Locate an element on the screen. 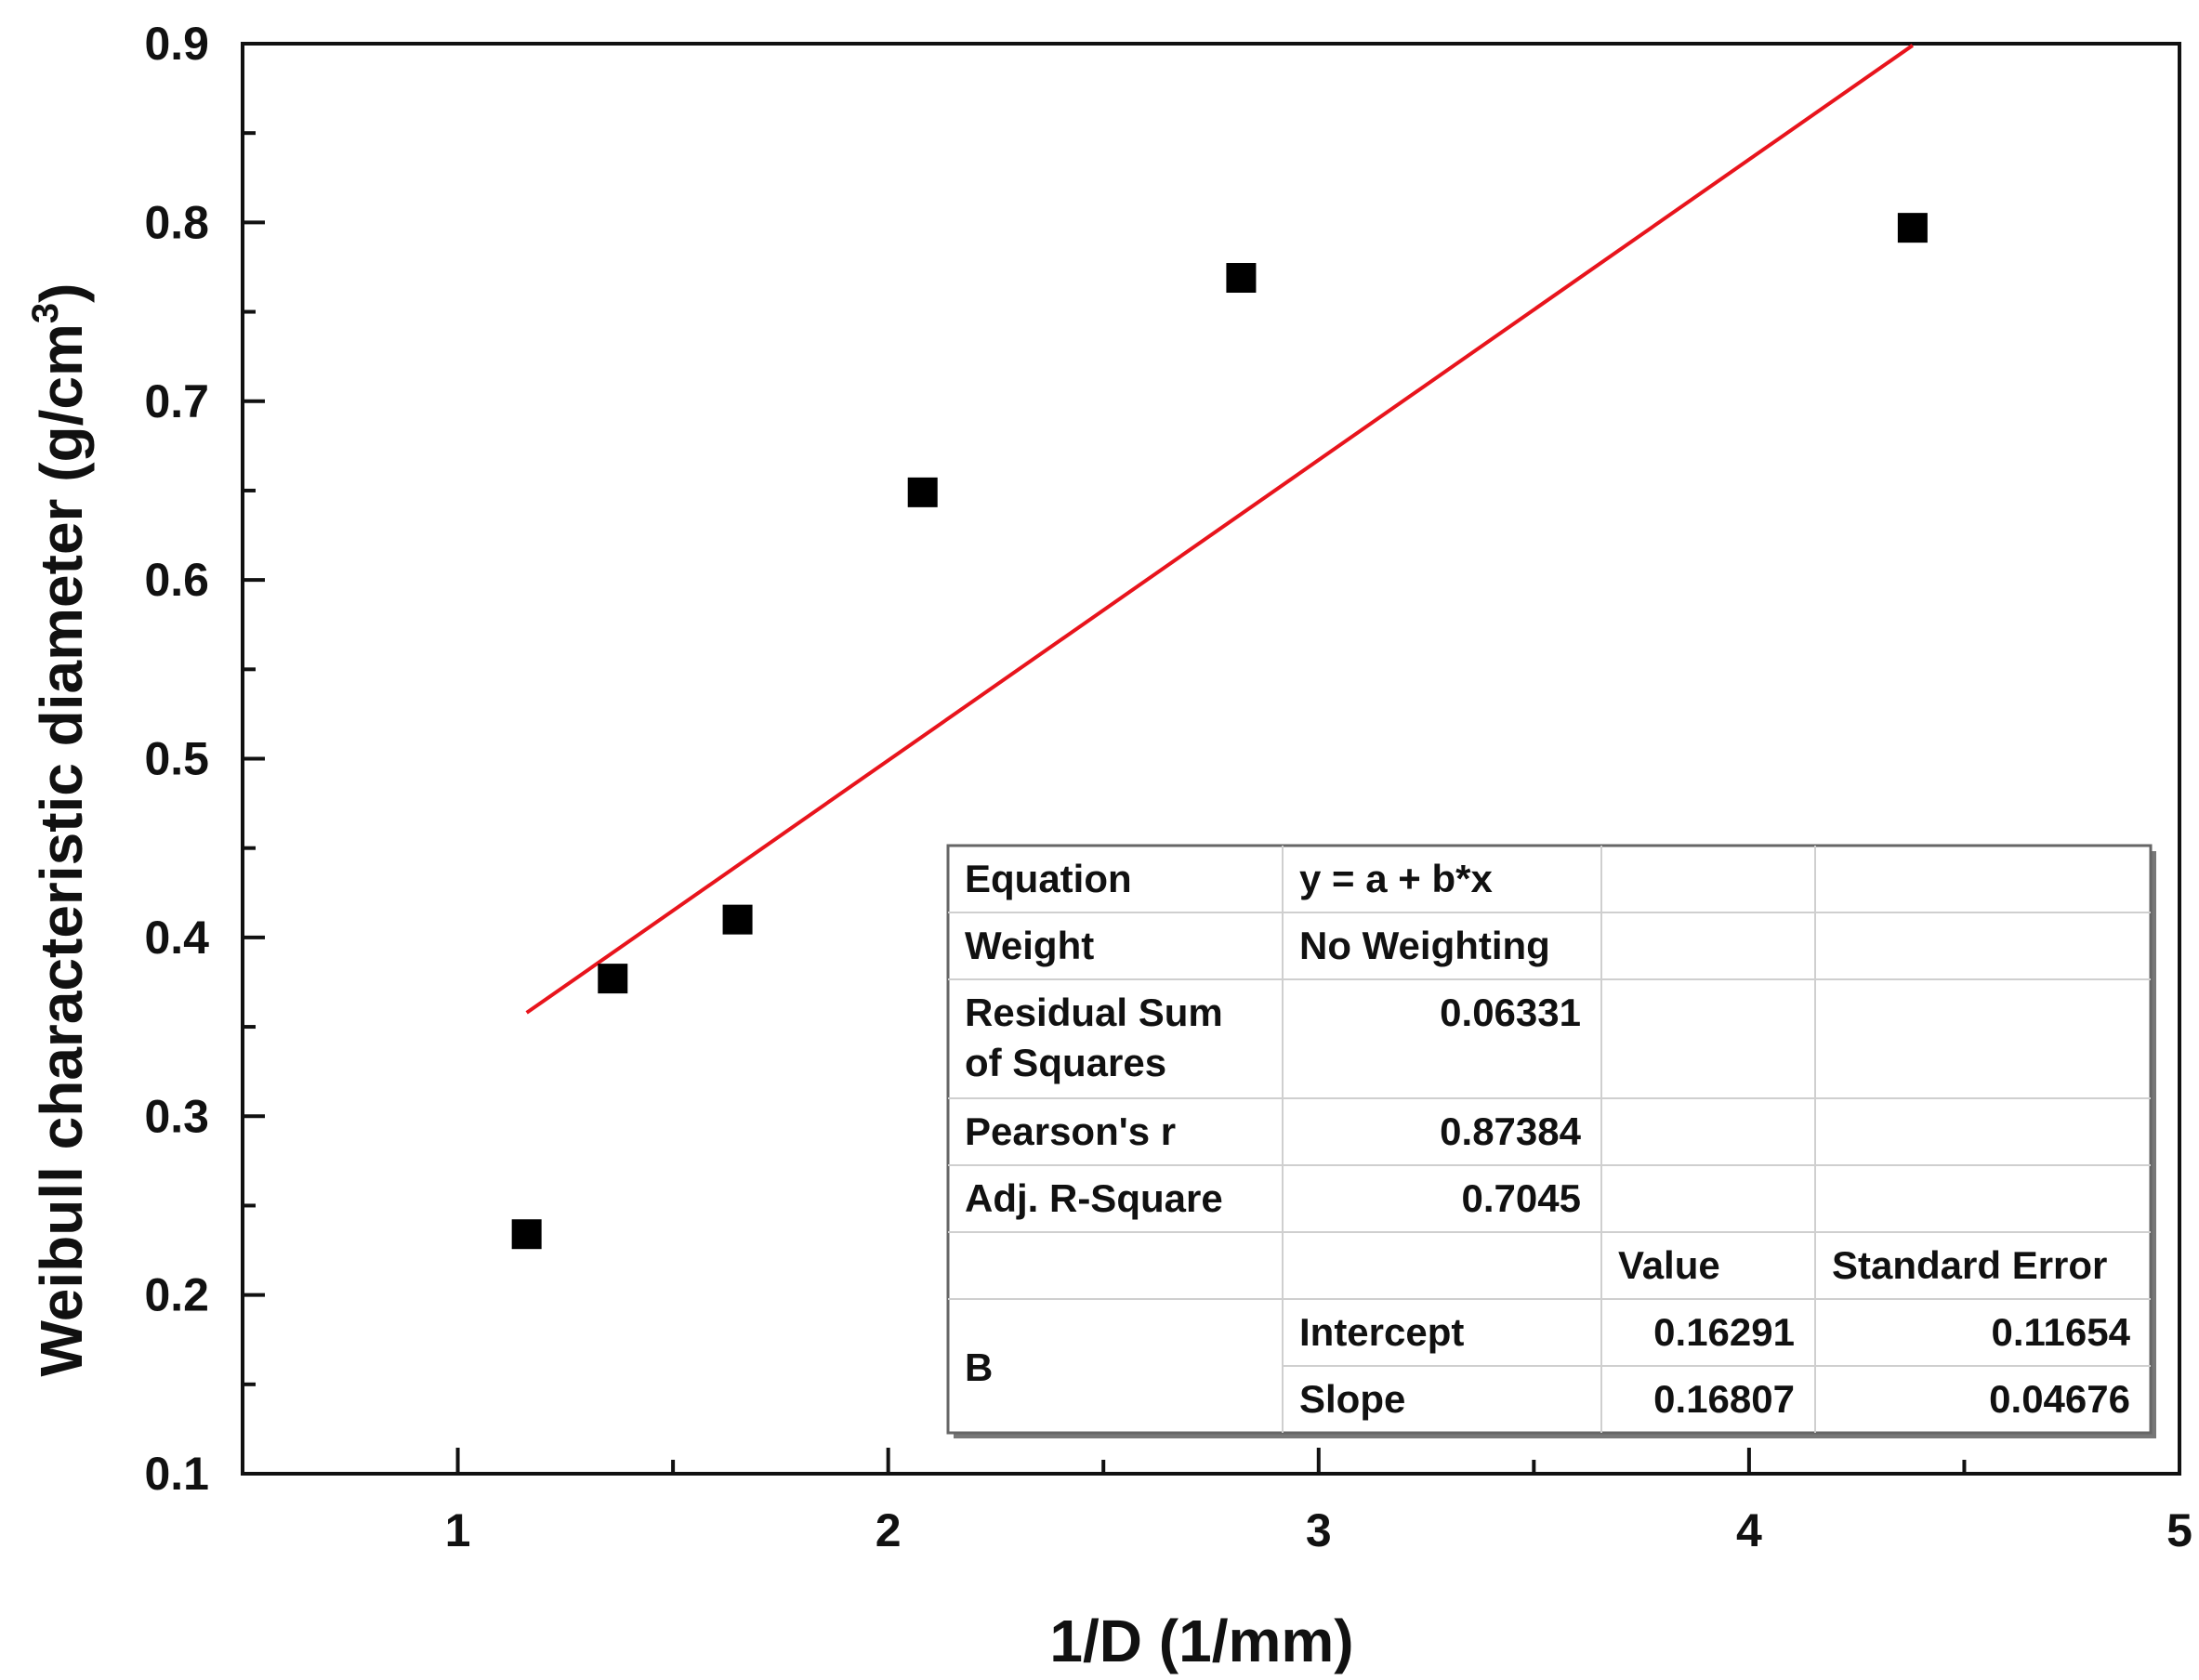  table-cell-text: Slope is located at coordinates (1352, 1399).